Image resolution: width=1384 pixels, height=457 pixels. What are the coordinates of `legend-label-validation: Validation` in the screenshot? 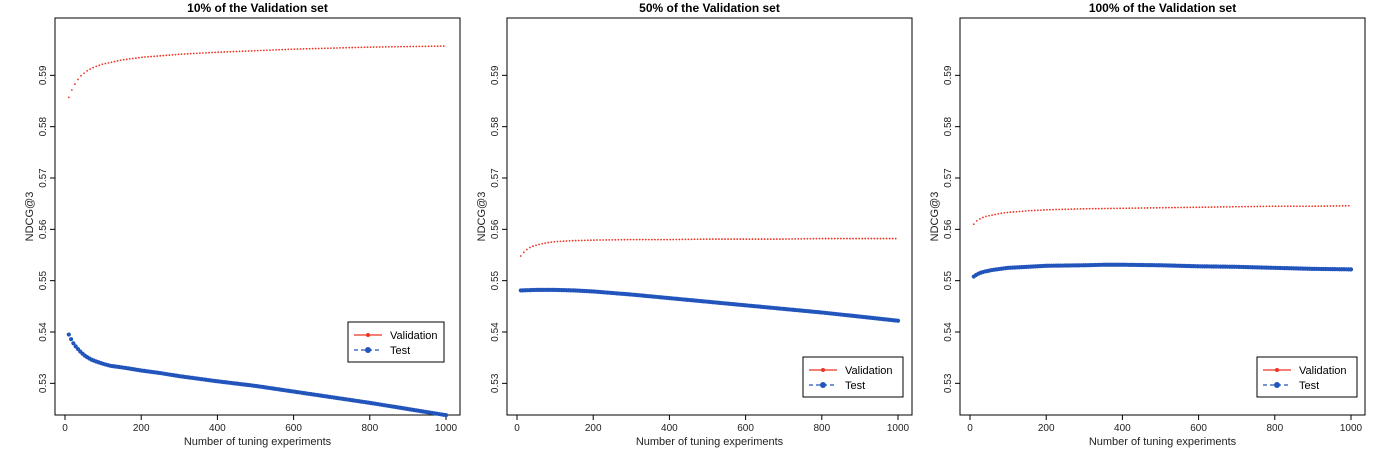 It's located at (1323, 371).